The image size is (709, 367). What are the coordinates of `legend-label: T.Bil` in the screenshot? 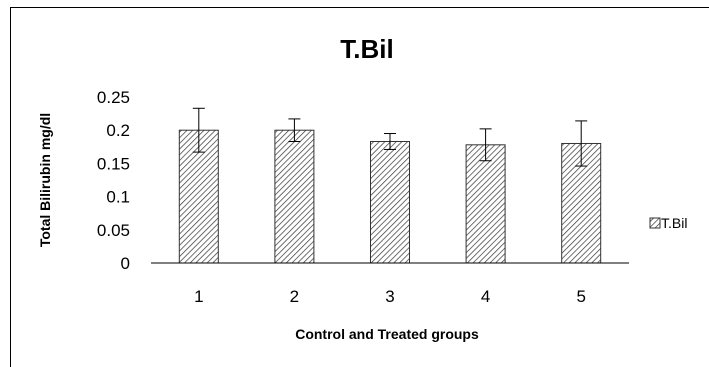 It's located at (674, 223).